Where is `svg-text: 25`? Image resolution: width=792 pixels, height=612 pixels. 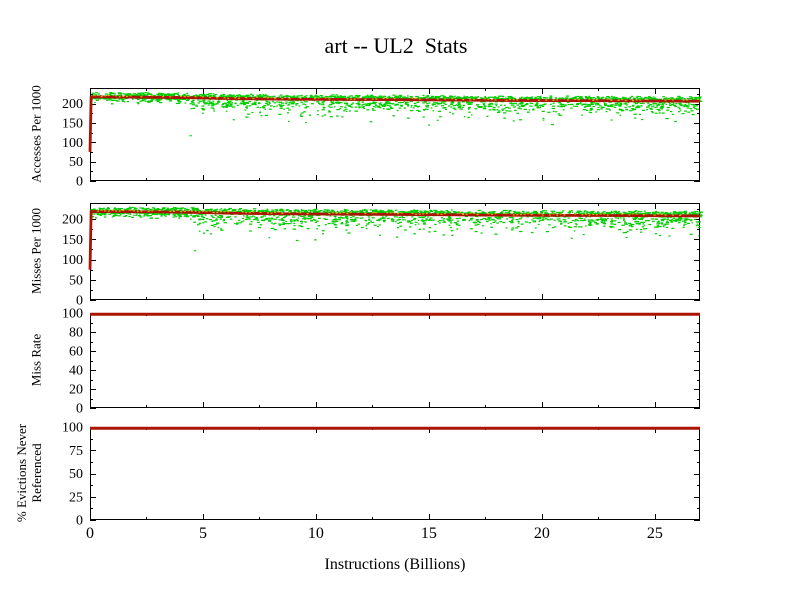 svg-text: 25 is located at coordinates (76, 497).